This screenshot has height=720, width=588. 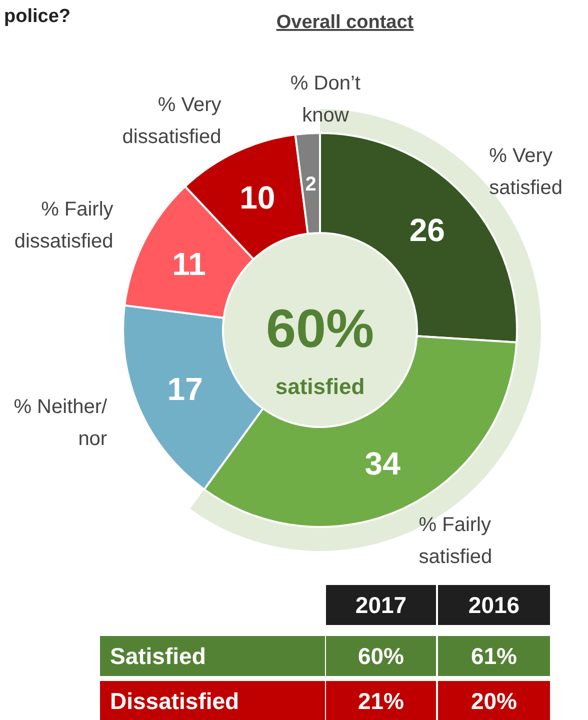 What do you see at coordinates (427, 230) in the screenshot?
I see `data-label: 26` at bounding box center [427, 230].